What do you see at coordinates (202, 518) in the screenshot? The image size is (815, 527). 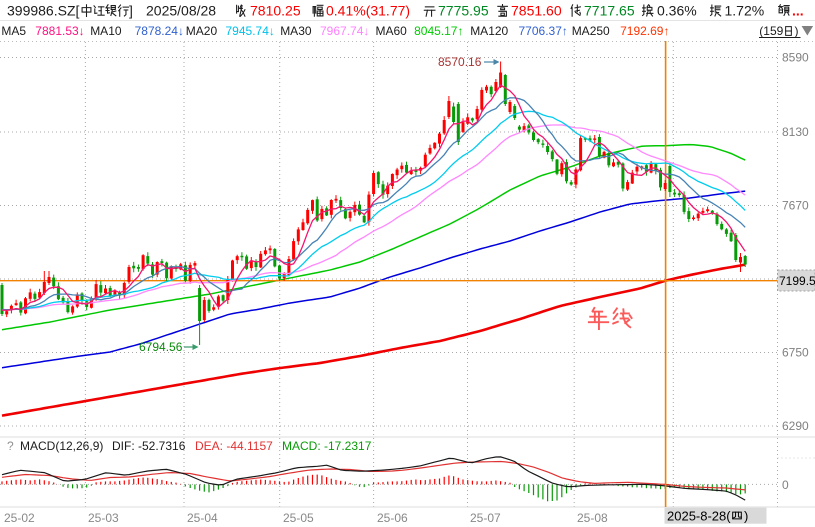 I see `svg-text: 25-04` at bounding box center [202, 518].